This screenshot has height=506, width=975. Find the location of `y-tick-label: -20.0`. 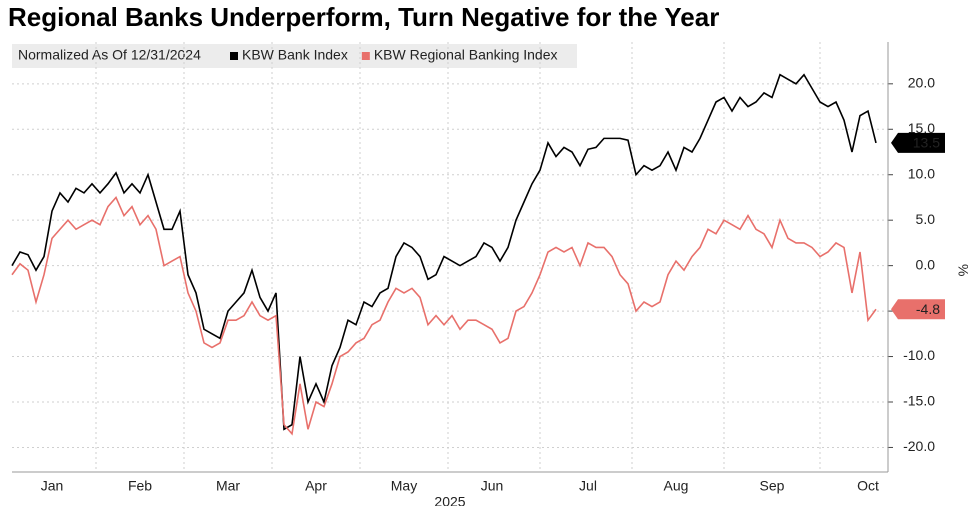

y-tick-label: -20.0 is located at coordinates (919, 446).